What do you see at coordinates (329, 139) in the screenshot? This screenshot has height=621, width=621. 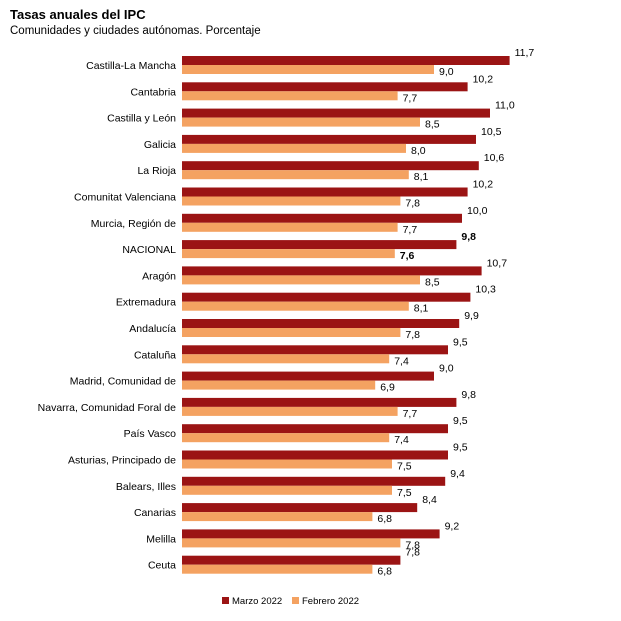 I see `bar-marzo-galicia` at bounding box center [329, 139].